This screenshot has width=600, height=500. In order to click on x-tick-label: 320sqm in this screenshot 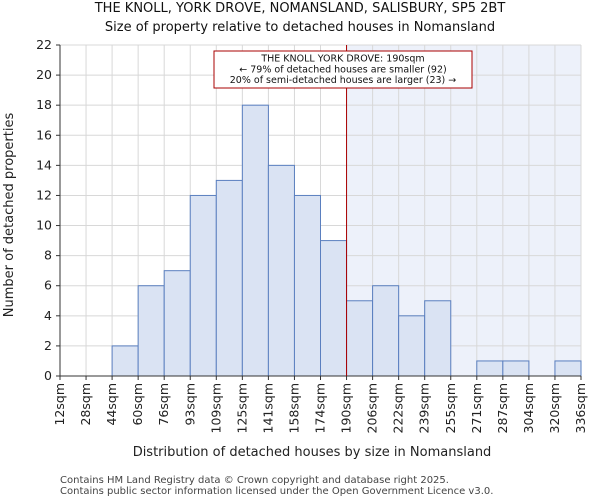, I will do `click(554, 408)`.